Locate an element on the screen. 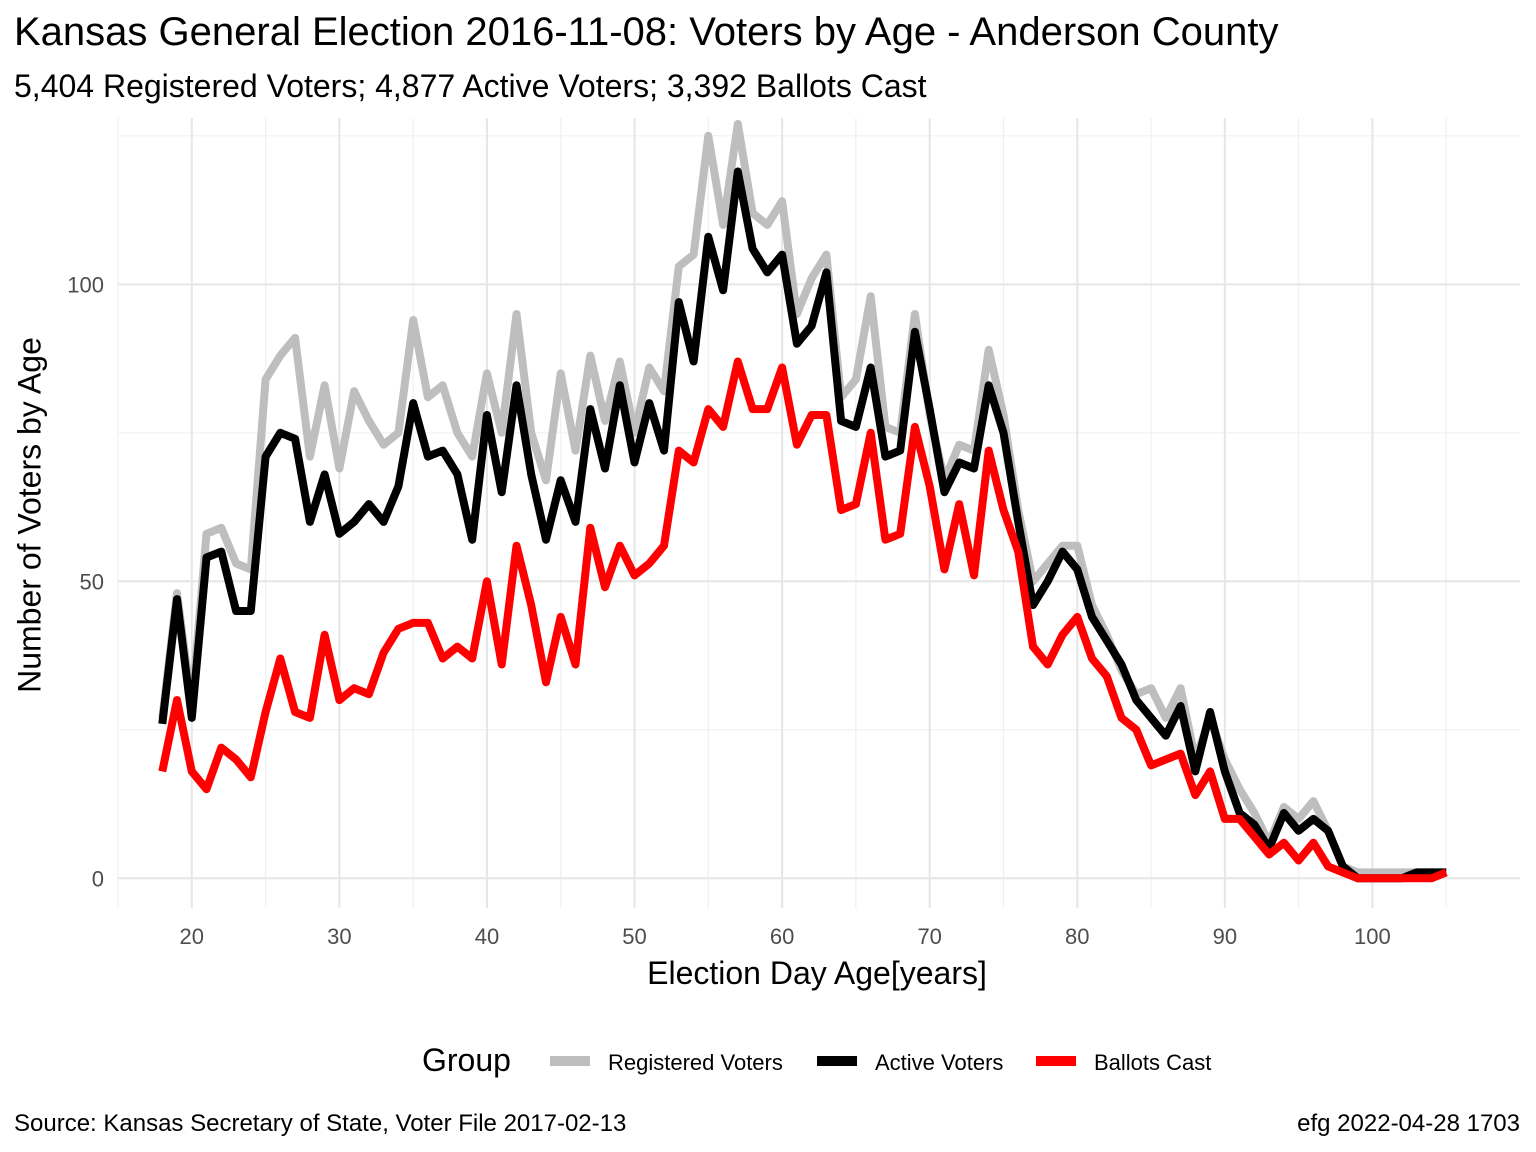 Image resolution: width=1536 pixels, height=1152 pixels. legend-label-registered-voters: Registered Voters is located at coordinates (695, 1062).